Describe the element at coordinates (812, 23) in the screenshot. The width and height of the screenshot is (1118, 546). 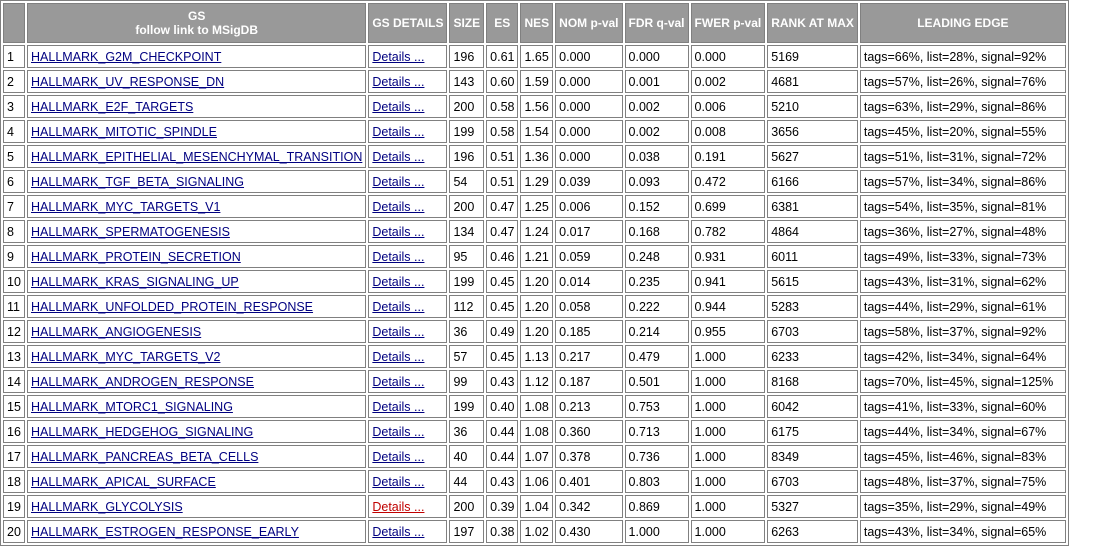
I see `header-rank-at-max: RANK AT MAX` at that location.